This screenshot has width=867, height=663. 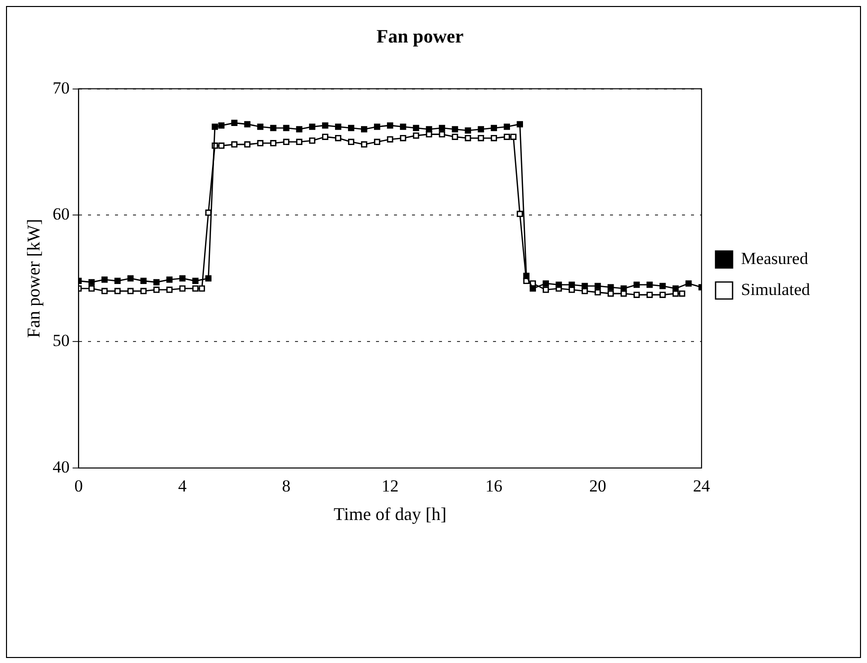 What do you see at coordinates (775, 289) in the screenshot?
I see `legend-label: Simulated` at bounding box center [775, 289].